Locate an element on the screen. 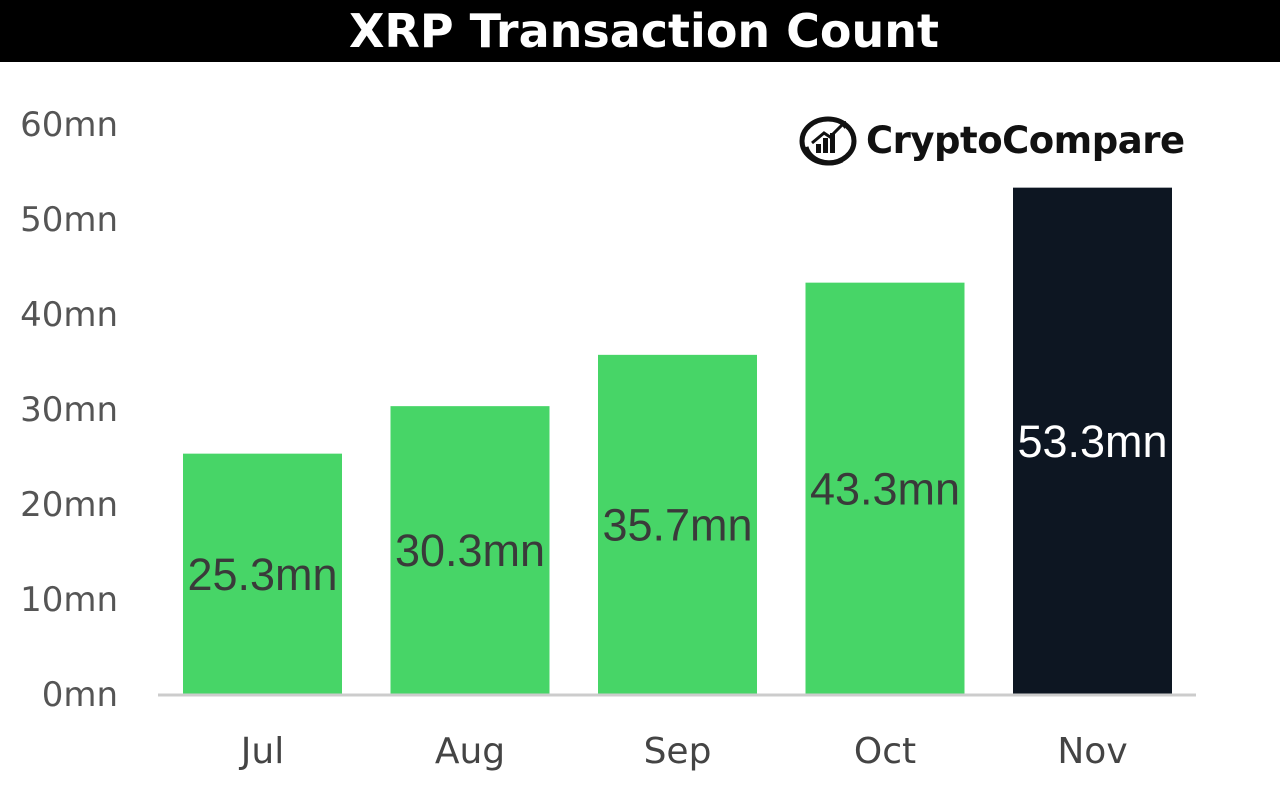  y-tick-label: 10mn is located at coordinates (69, 600).